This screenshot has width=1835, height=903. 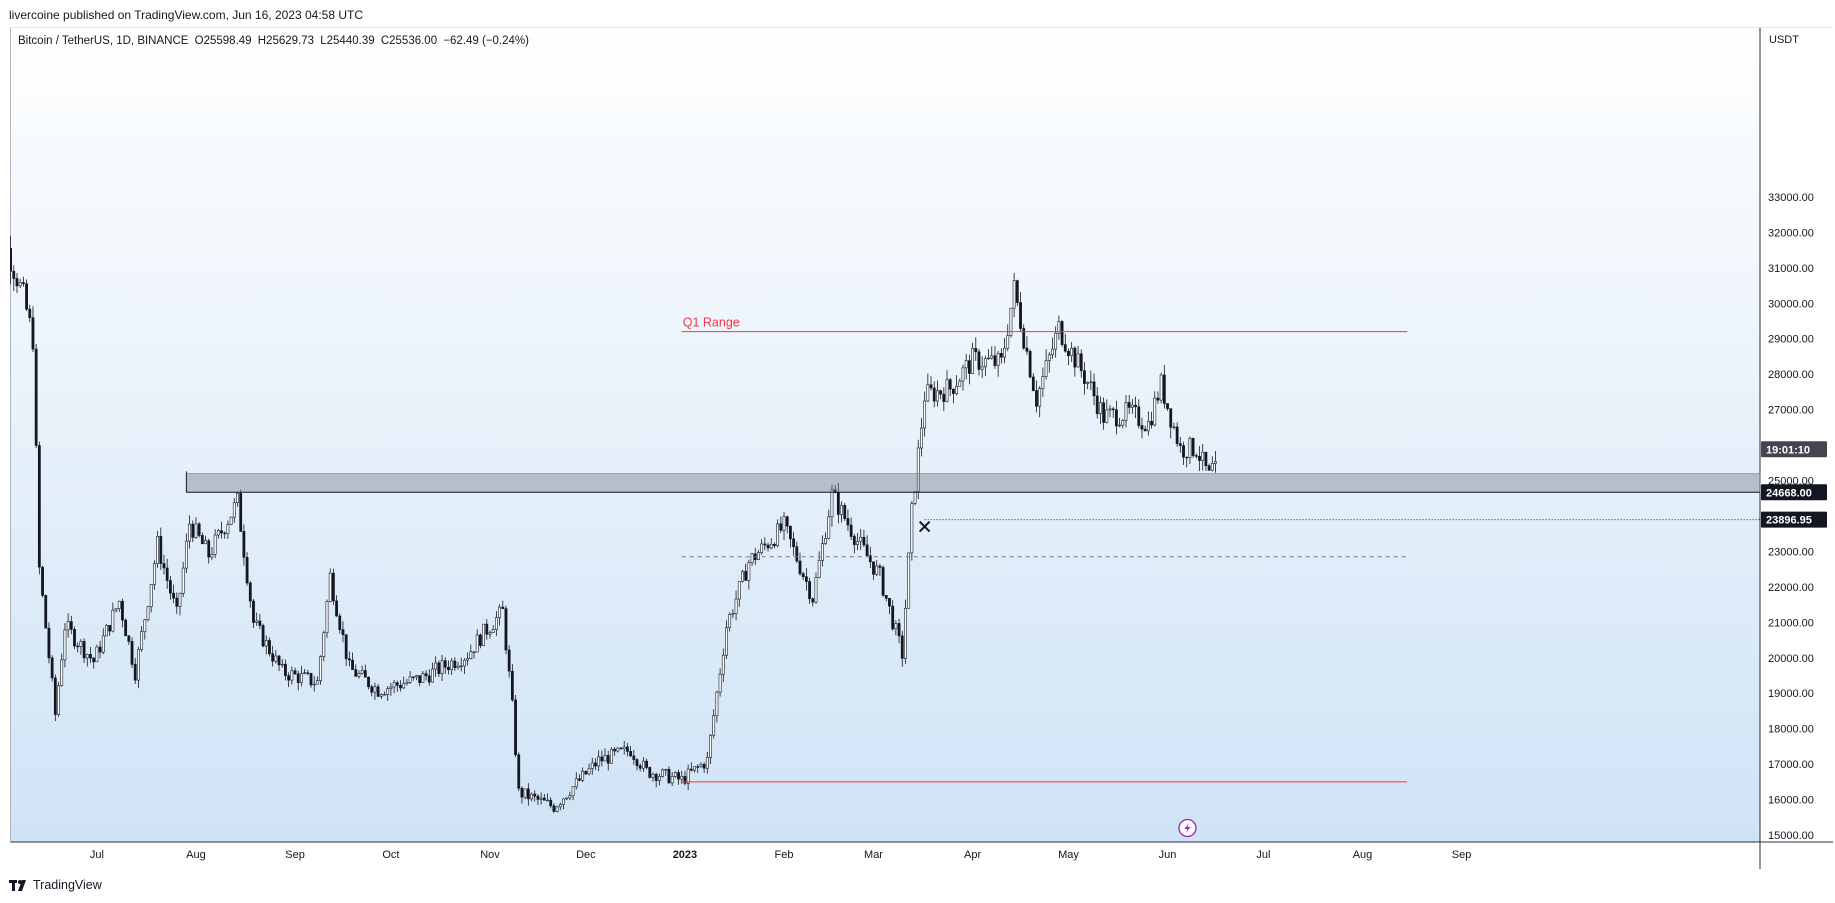 What do you see at coordinates (1791, 269) in the screenshot?
I see `y-tick-label: 31000.00` at bounding box center [1791, 269].